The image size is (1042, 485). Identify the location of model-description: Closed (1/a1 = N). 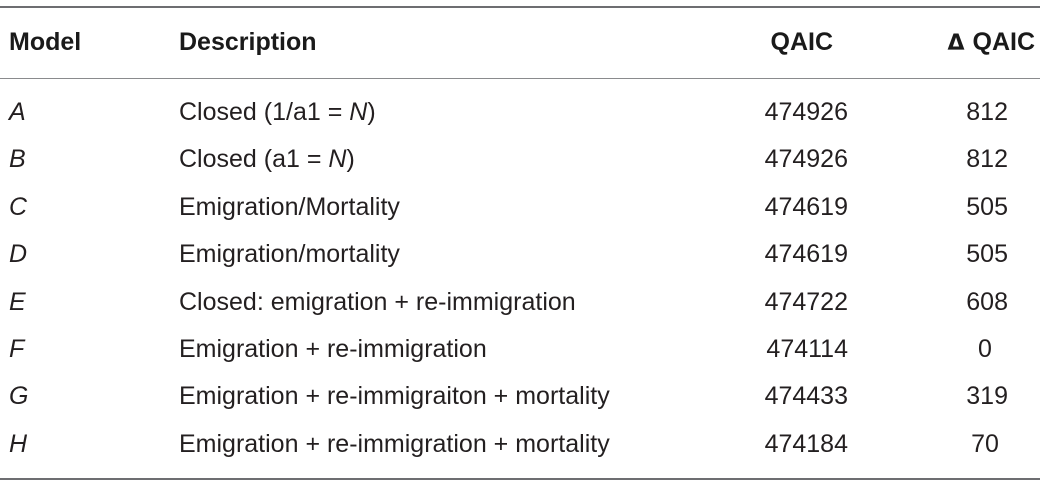
(277, 112).